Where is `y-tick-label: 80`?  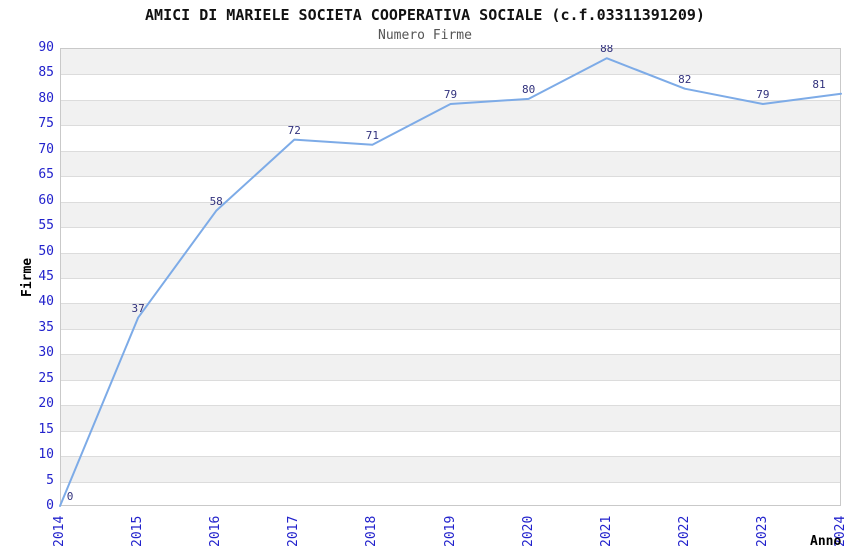
y-tick-label: 80 is located at coordinates (46, 98).